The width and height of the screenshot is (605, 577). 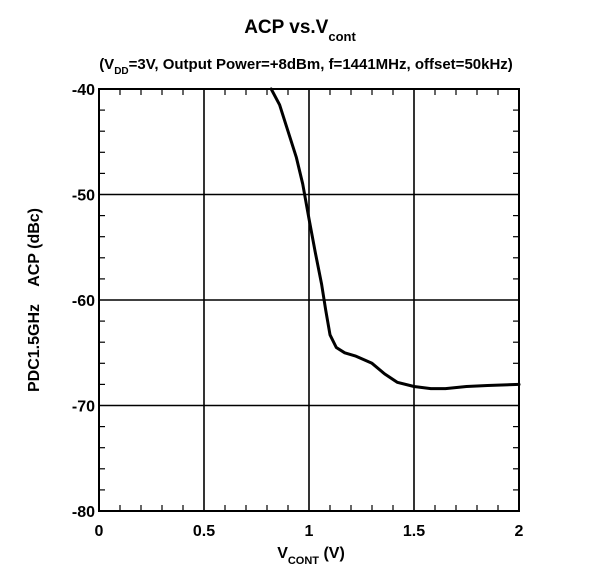 I want to click on x-tick-label: 1, so click(x=309, y=531).